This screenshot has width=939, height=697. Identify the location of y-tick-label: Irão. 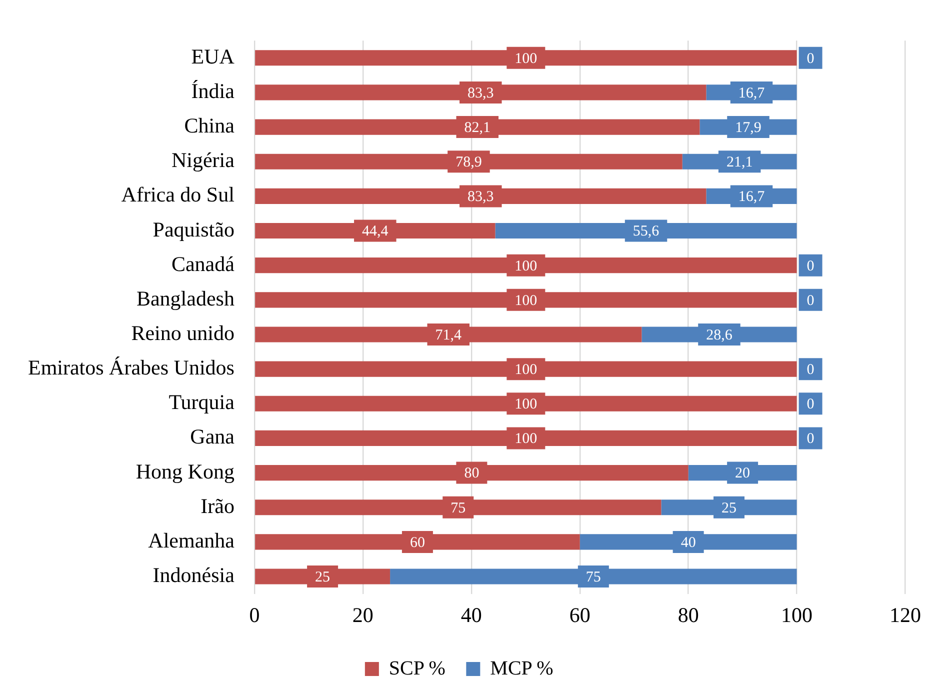
(217, 506).